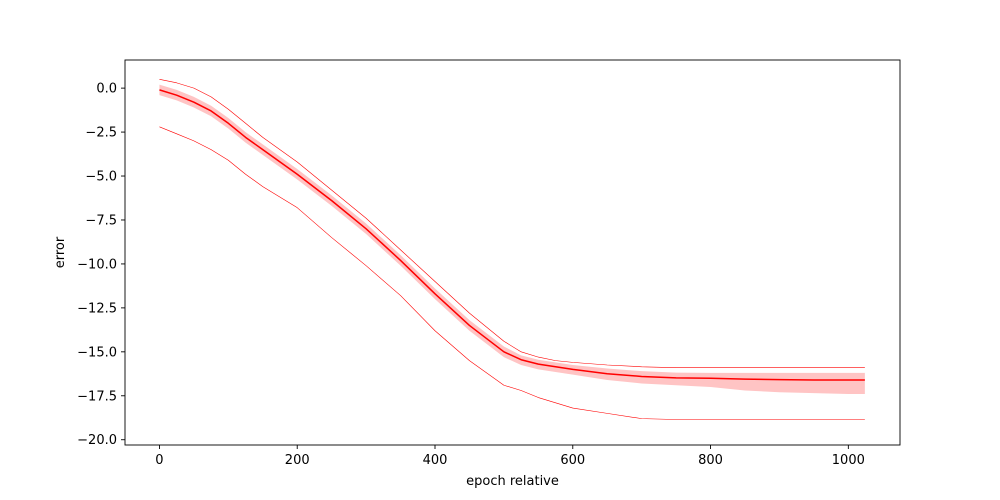 The image size is (1000, 500). I want to click on y-tick-label: −17.5, so click(97, 396).